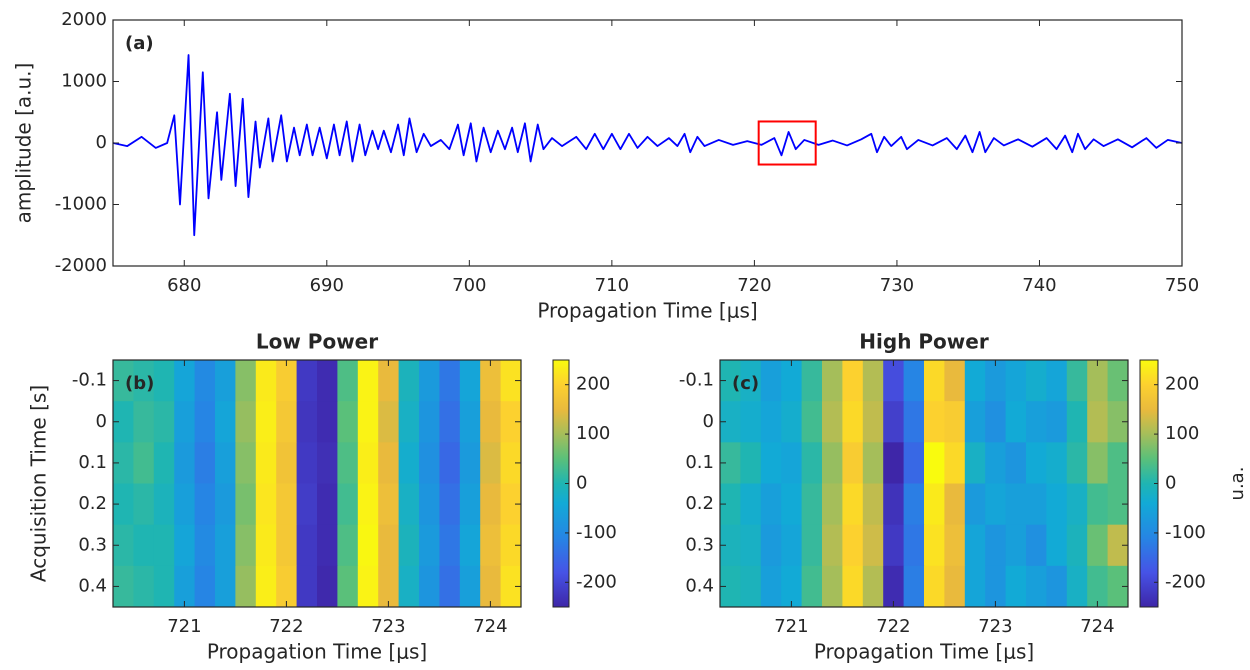  I want to click on y-tick-label: -2000, so click(81, 265).